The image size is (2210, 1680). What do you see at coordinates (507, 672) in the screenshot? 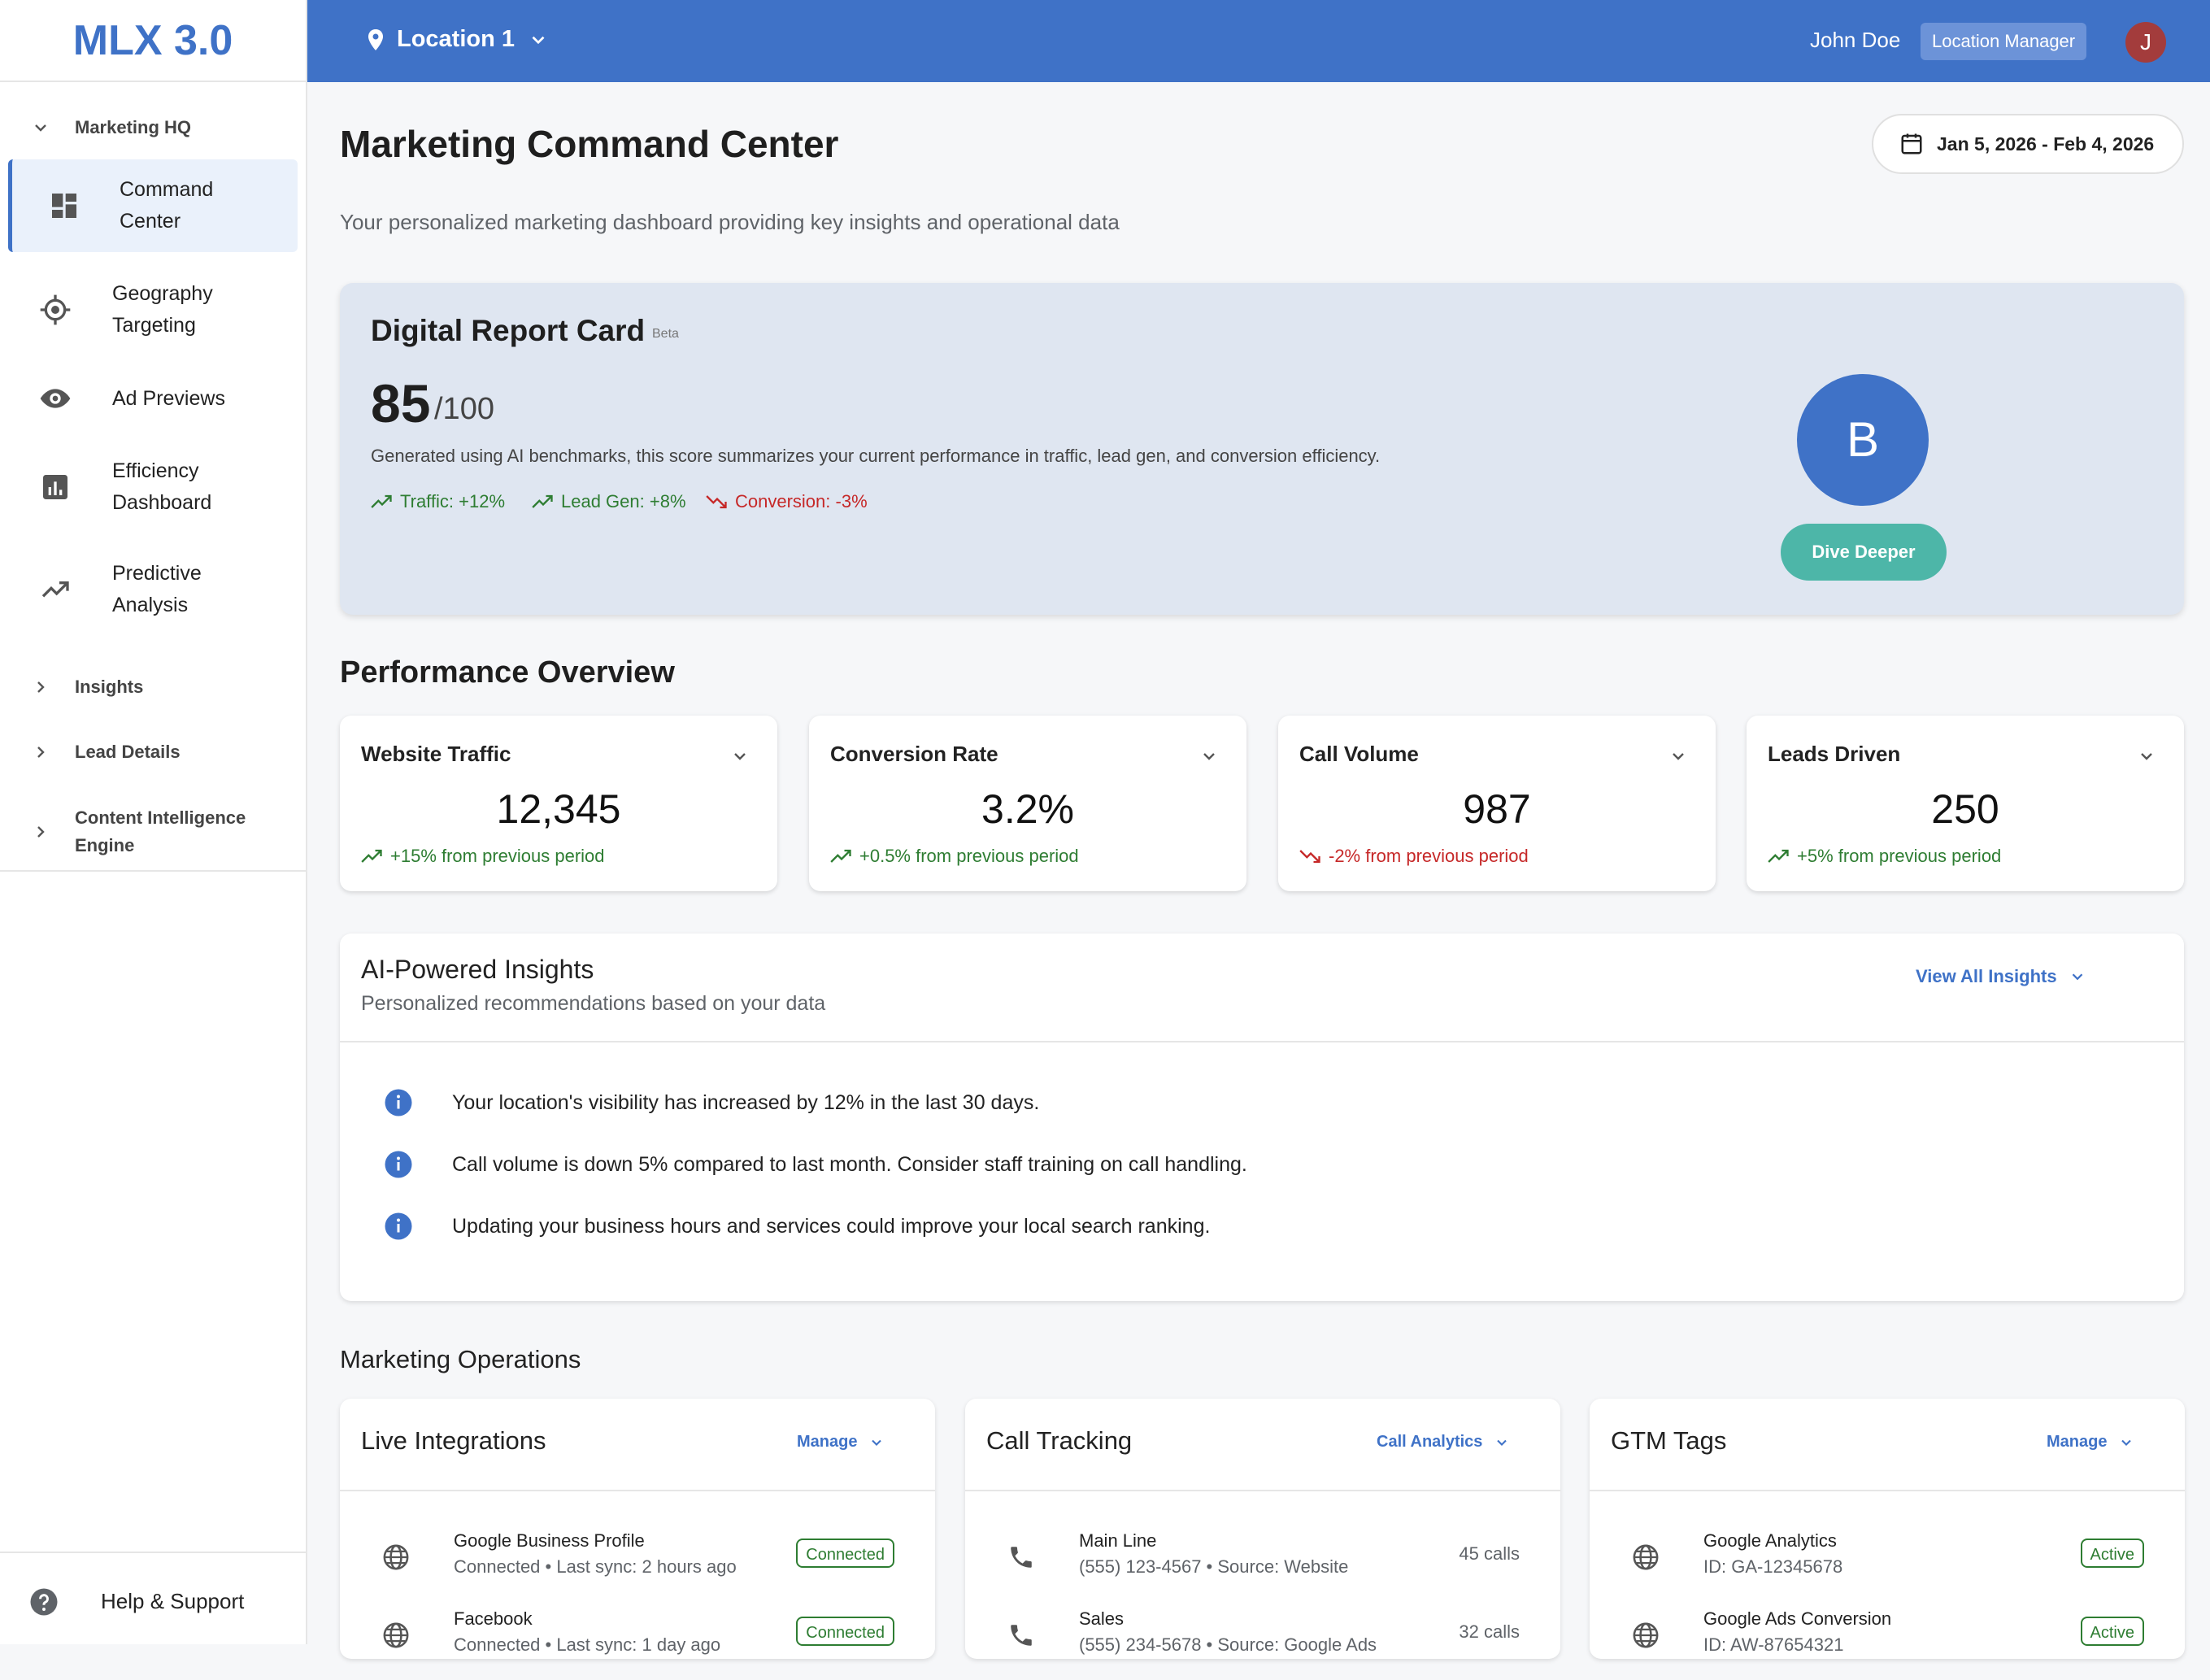
I see `performance-overview-title: Performance Overview` at bounding box center [507, 672].